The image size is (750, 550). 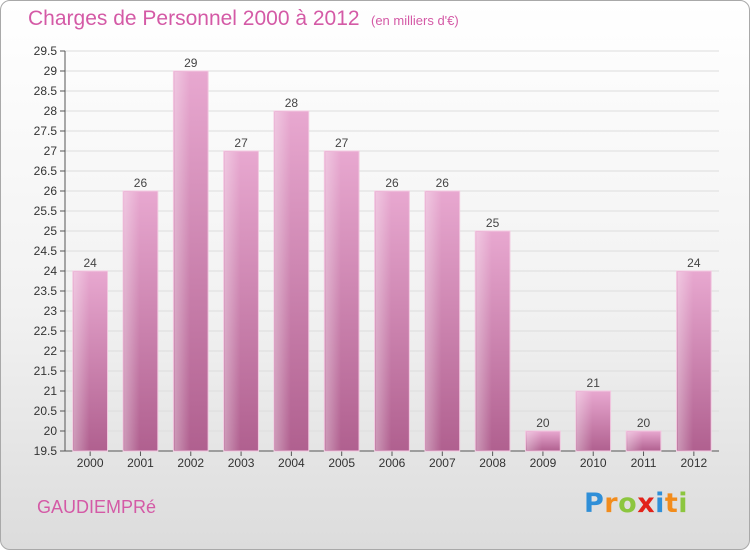 I want to click on x-tick-label: 2009, so click(x=543, y=463).